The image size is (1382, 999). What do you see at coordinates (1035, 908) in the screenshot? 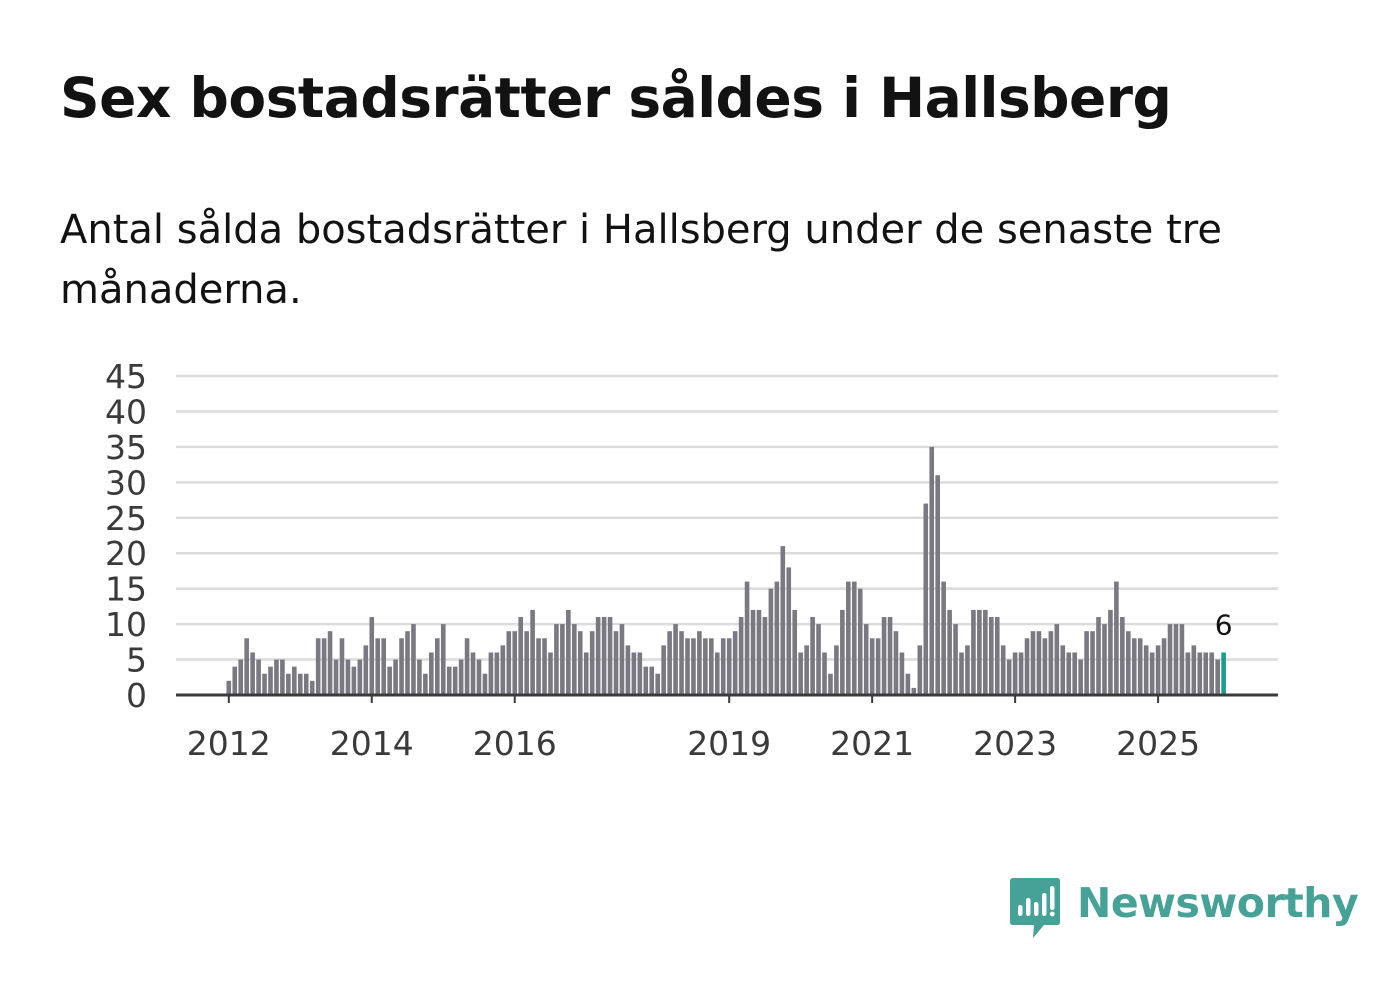
I see `newsworthy-logo-icon` at bounding box center [1035, 908].